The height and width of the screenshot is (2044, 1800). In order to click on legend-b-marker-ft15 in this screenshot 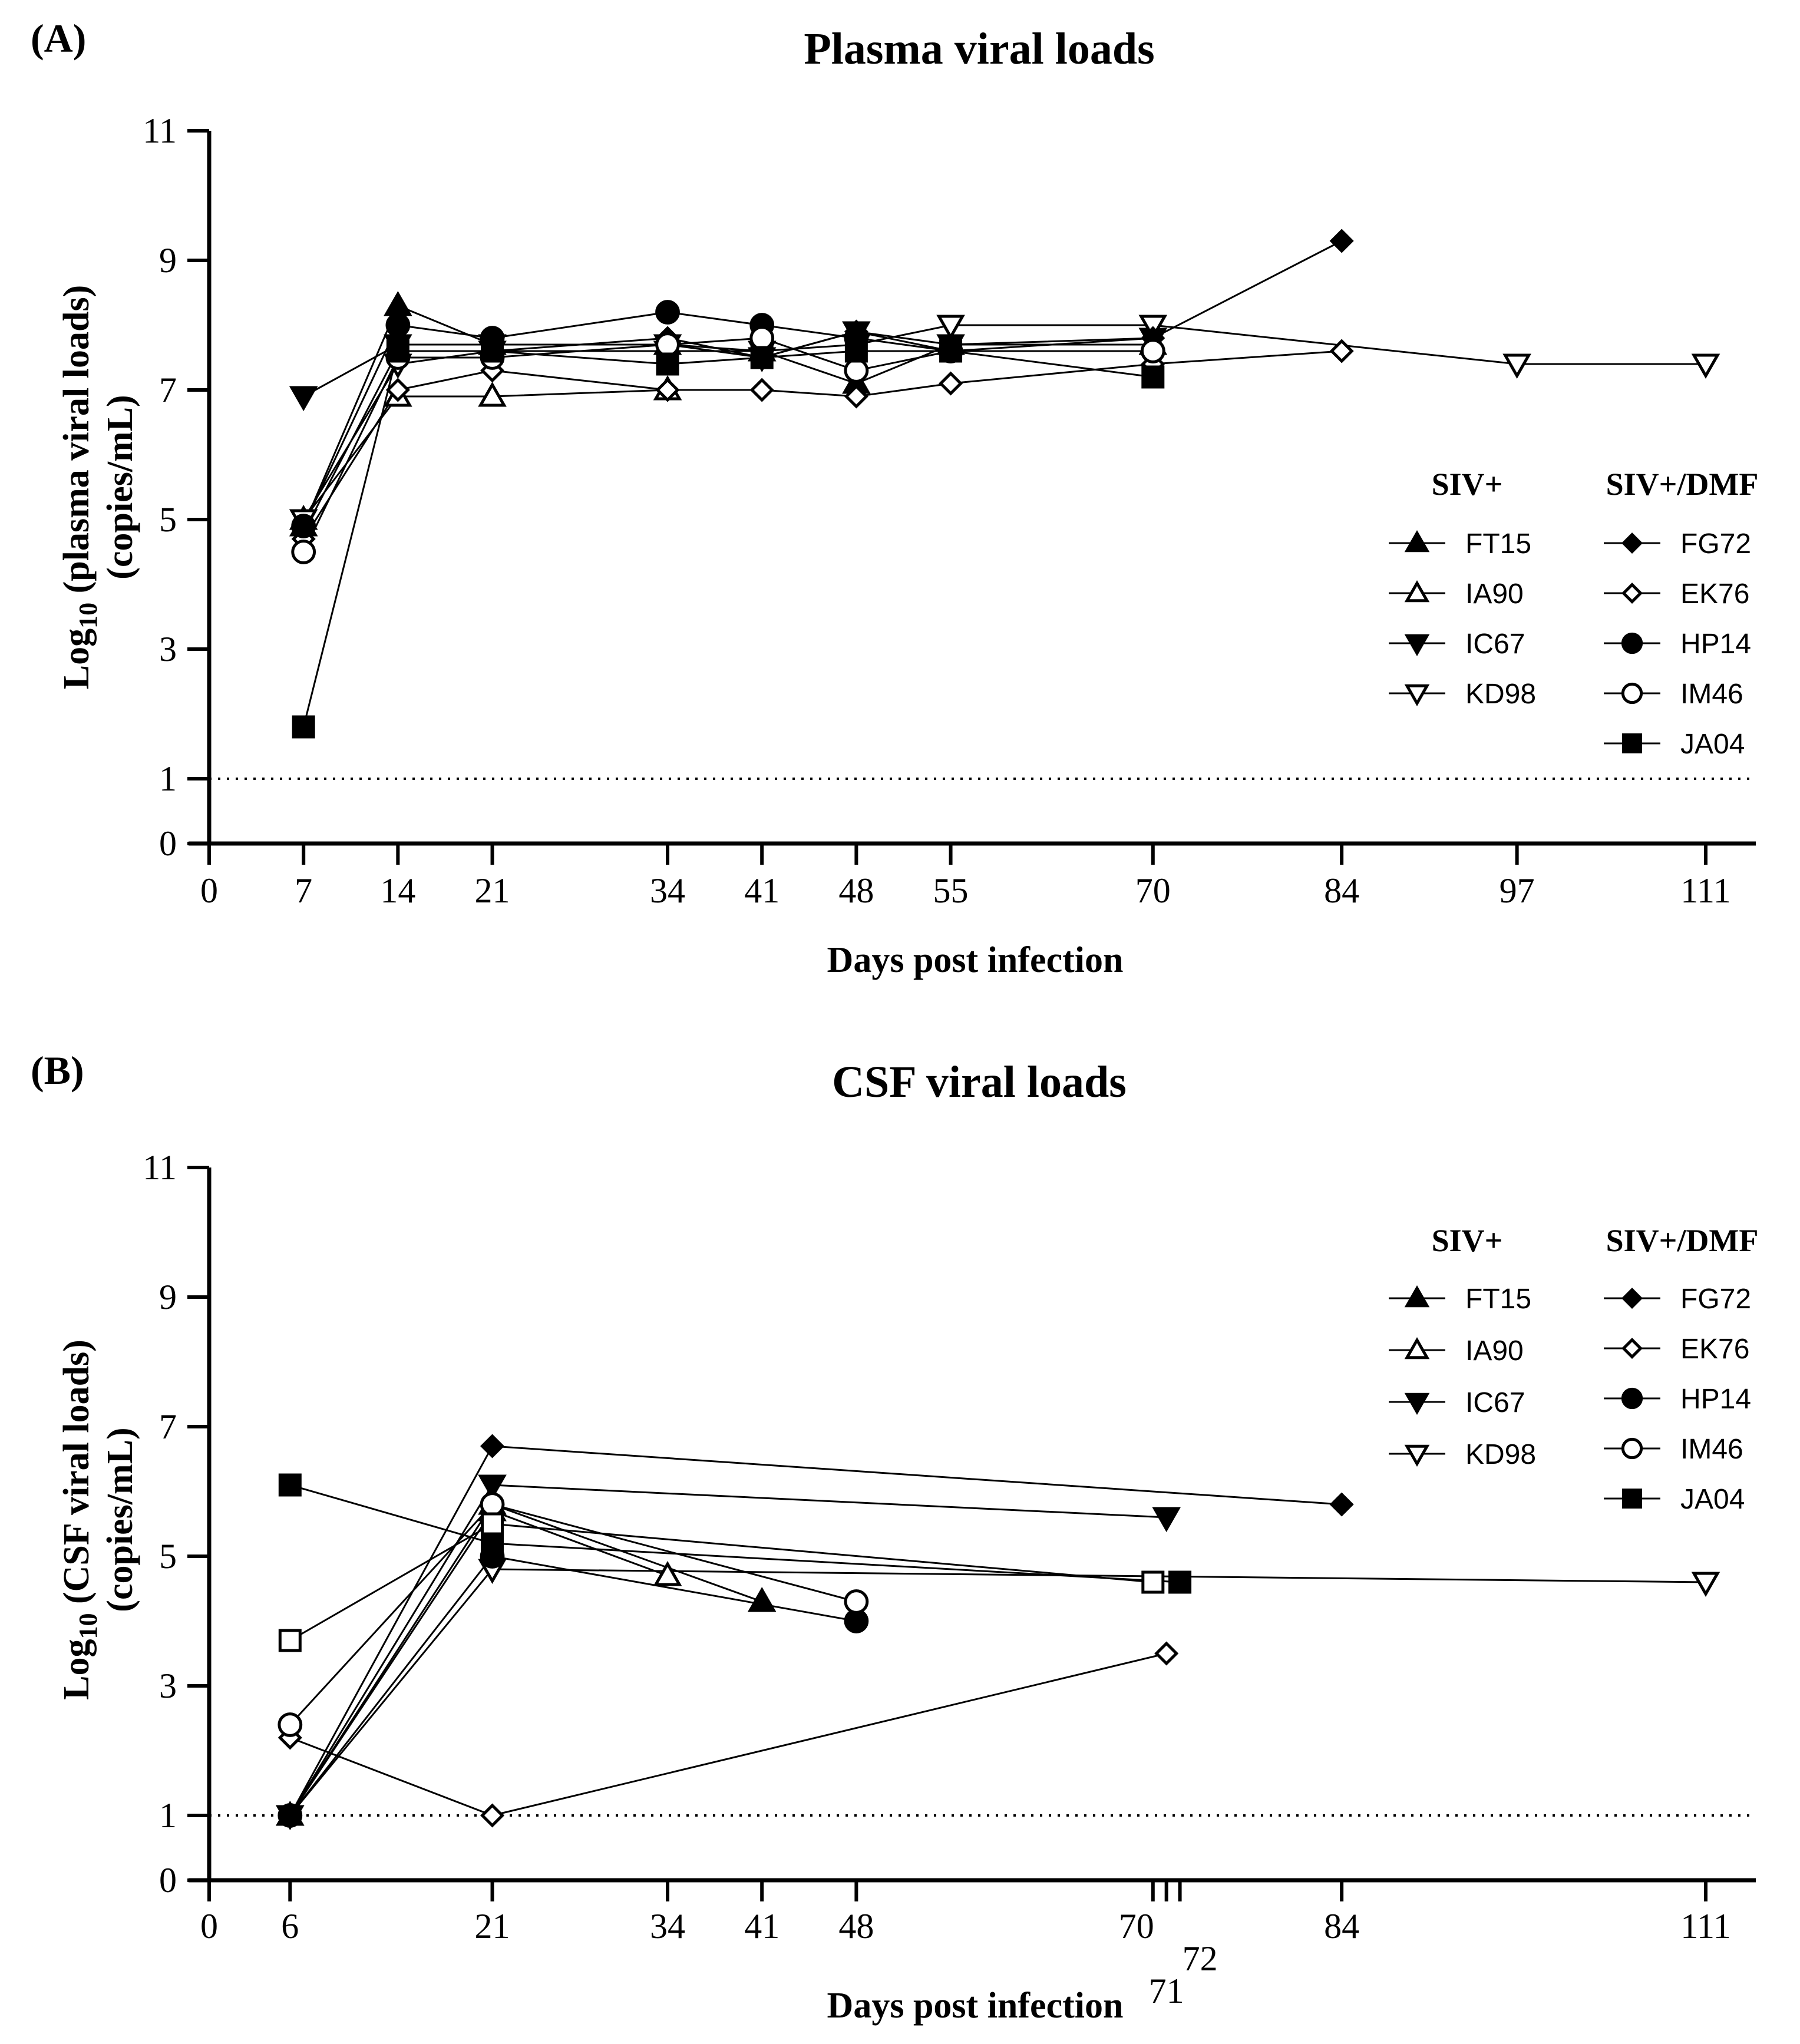, I will do `click(1417, 1296)`.